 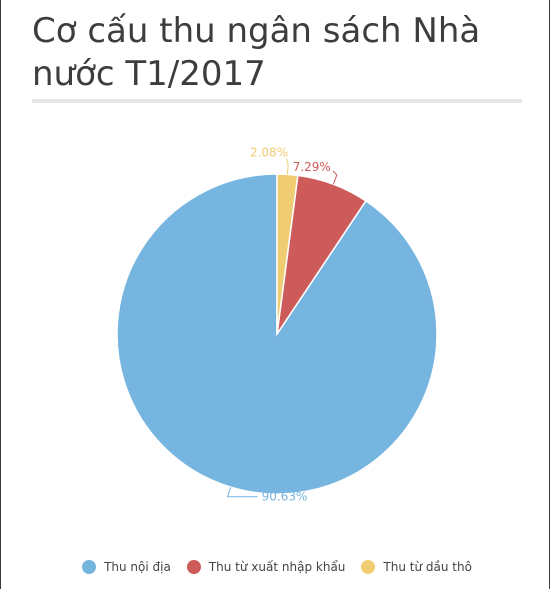 I want to click on legend-item-thu-xuat-nhap-khau: Thu từ xuất nhập khẩu, so click(x=266, y=567).